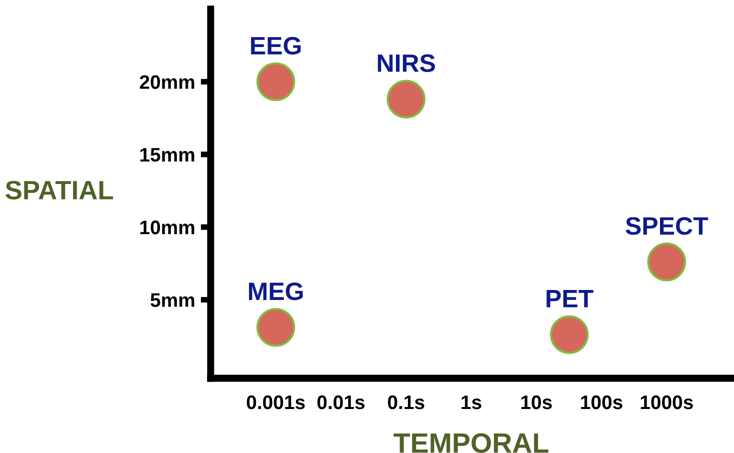 The width and height of the screenshot is (734, 453). I want to click on x-tick-label: 1000s, so click(666, 402).